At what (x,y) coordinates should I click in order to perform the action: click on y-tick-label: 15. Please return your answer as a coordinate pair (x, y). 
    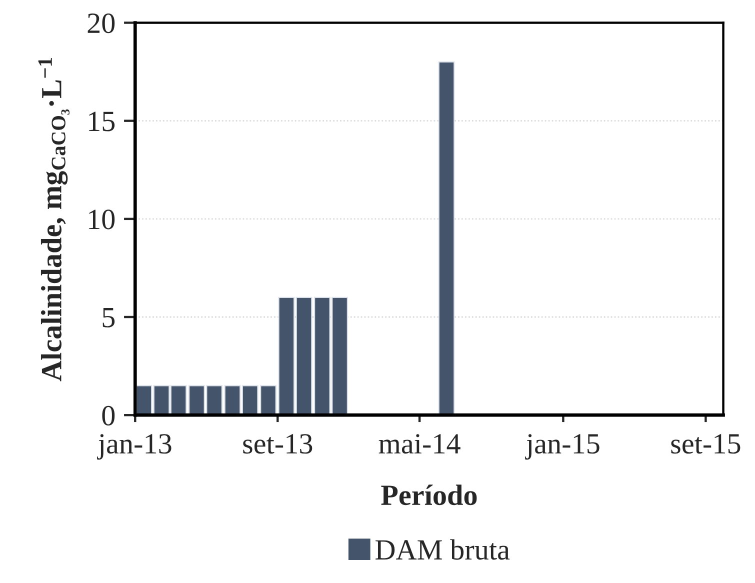
    Looking at the image, I should click on (102, 122).